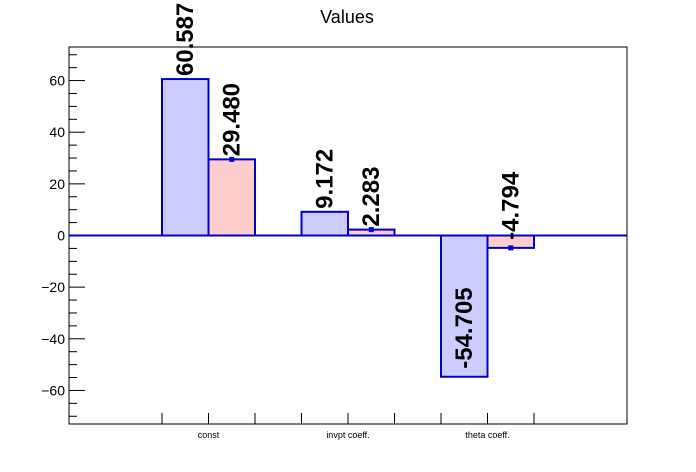  I want to click on data-label: -4.794, so click(511, 205).